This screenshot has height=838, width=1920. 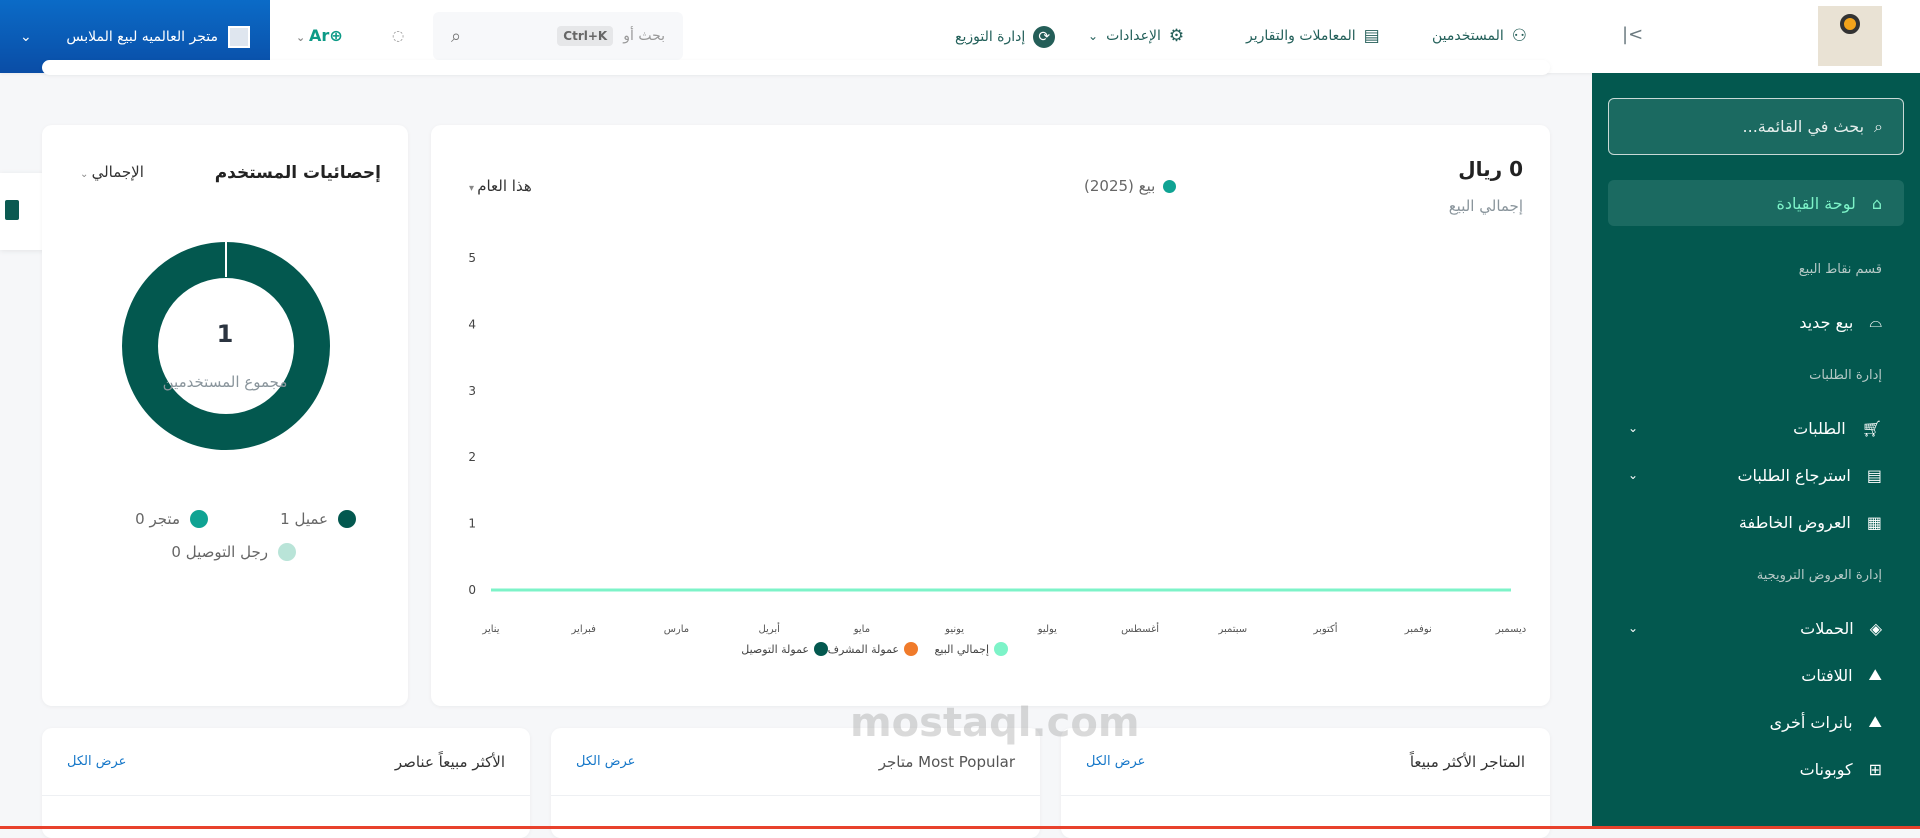 I want to click on bottom-accent-line, so click(x=960, y=827).